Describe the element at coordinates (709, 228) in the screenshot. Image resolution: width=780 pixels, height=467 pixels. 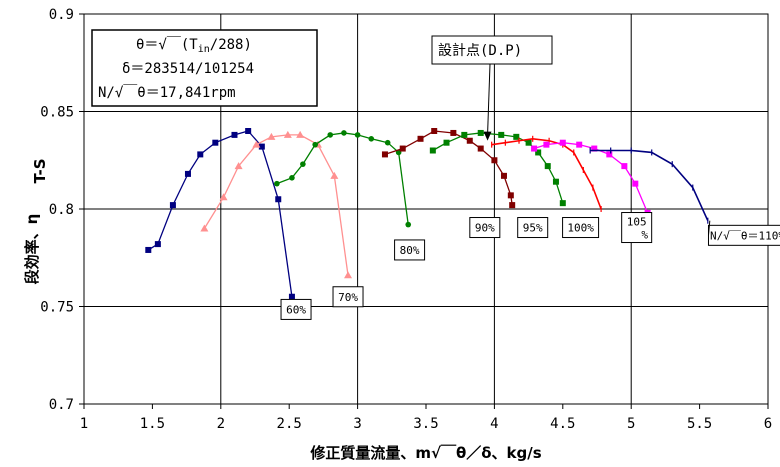
I see `label-leader` at that location.